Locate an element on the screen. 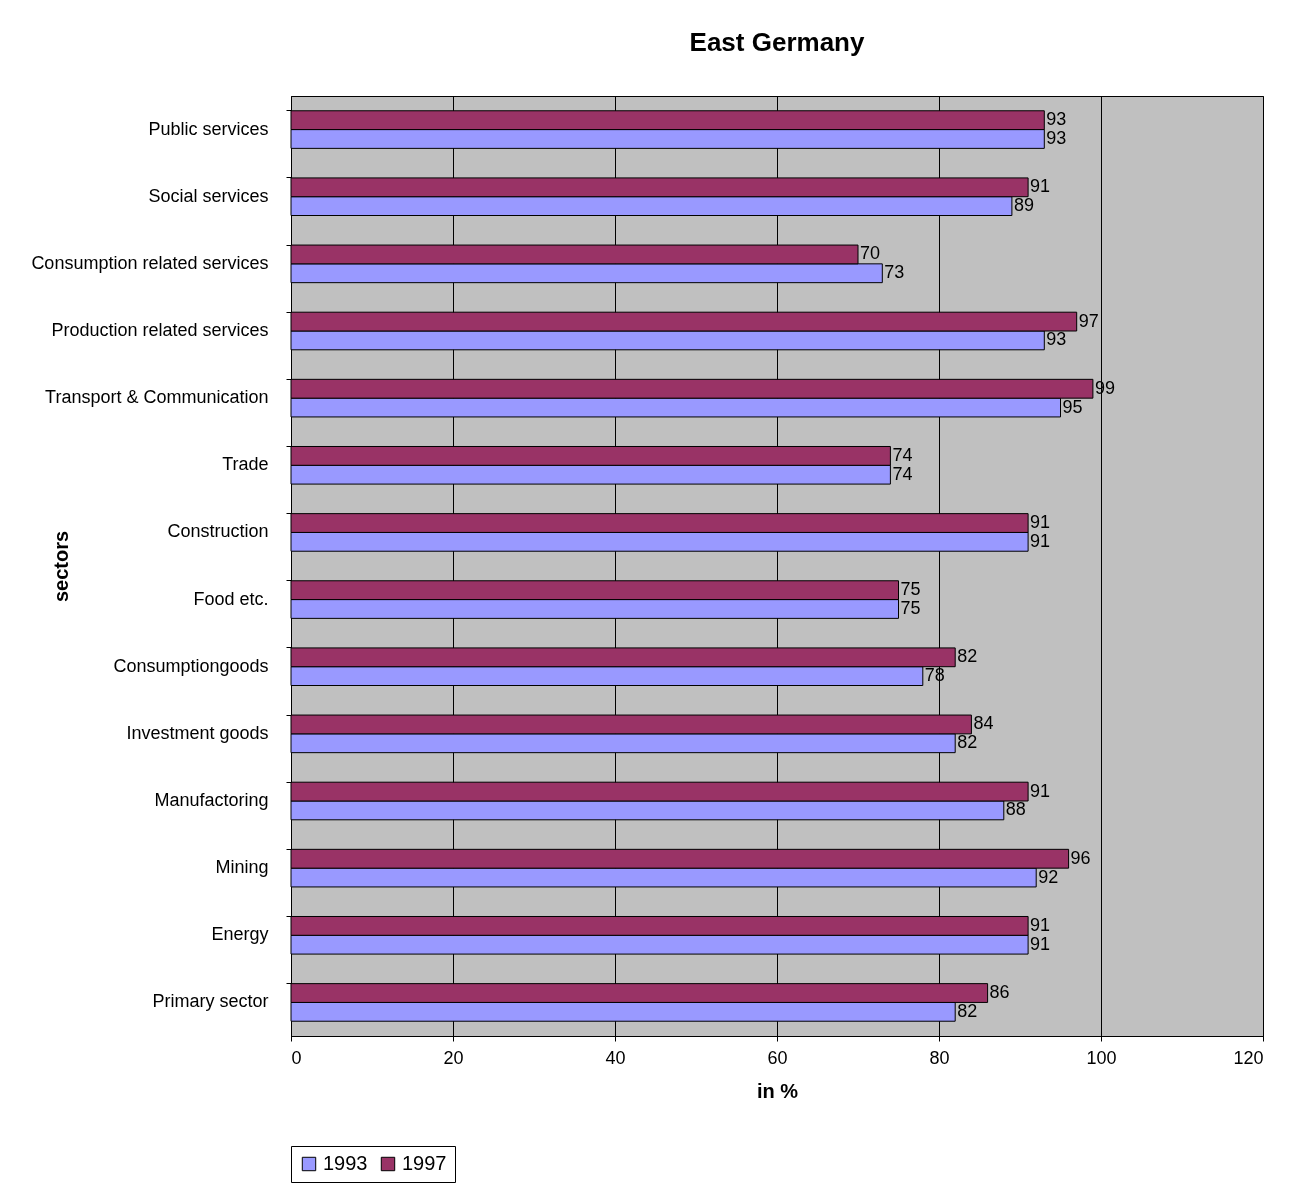  x-tick-label: 60 is located at coordinates (777, 1057).